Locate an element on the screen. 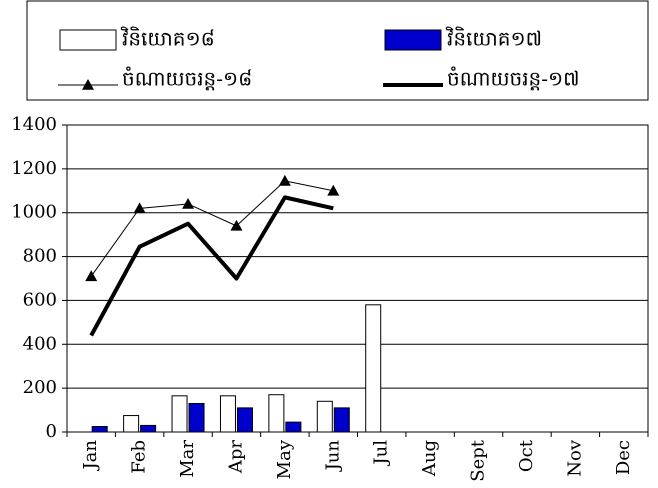  x-tick-label: Apr is located at coordinates (235, 457).